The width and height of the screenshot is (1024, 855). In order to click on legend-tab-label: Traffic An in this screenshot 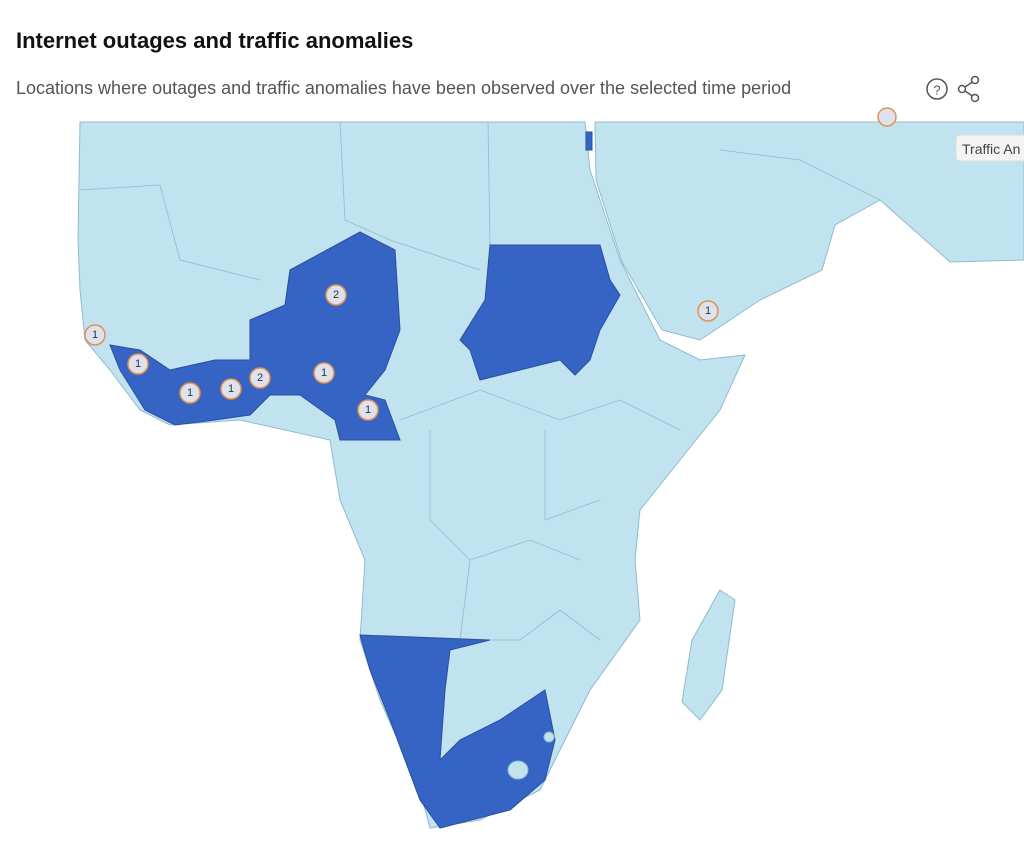, I will do `click(991, 149)`.